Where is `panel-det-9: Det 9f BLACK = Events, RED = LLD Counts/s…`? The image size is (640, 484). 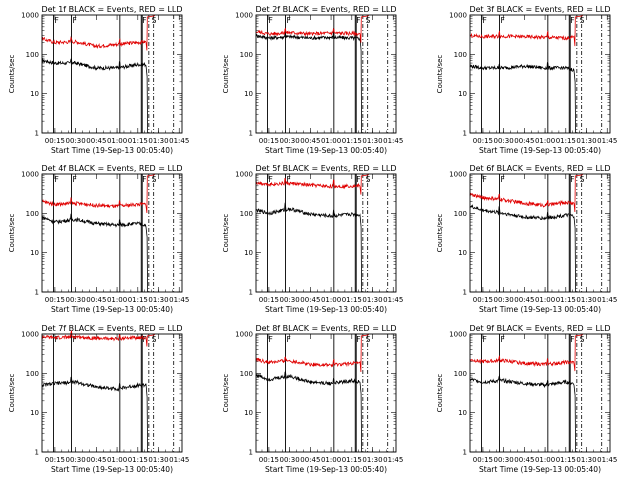 panel-det-9: Det 9f BLACK = Events, RED = LLD Counts/s… is located at coordinates (526, 399).